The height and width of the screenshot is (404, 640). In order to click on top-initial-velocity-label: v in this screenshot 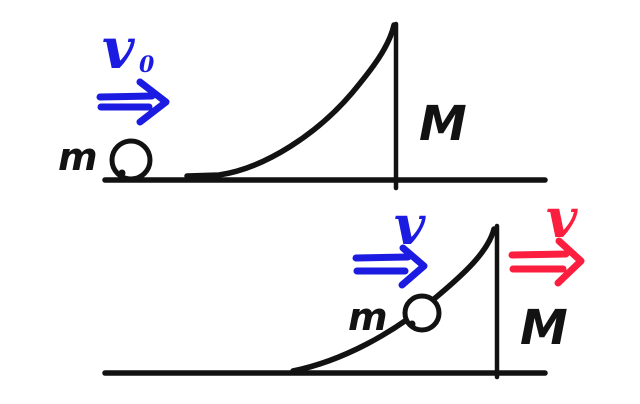, I will do `click(119, 49)`.